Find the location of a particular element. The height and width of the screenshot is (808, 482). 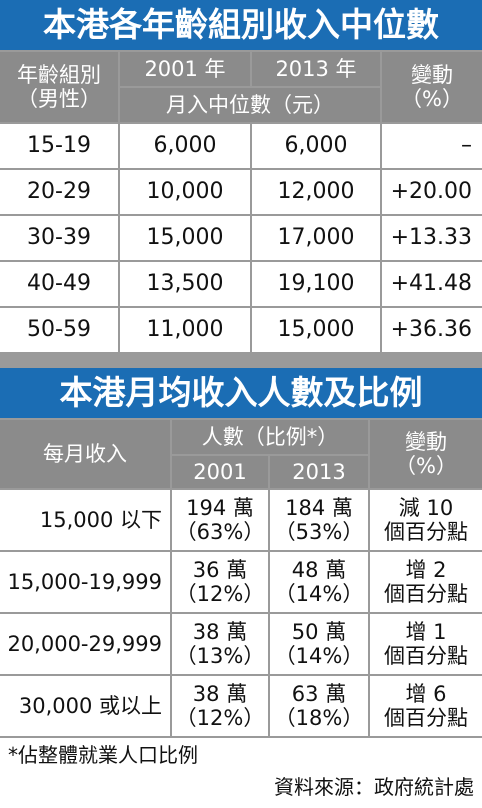

data-cell-text: 6,000 is located at coordinates (316, 146).